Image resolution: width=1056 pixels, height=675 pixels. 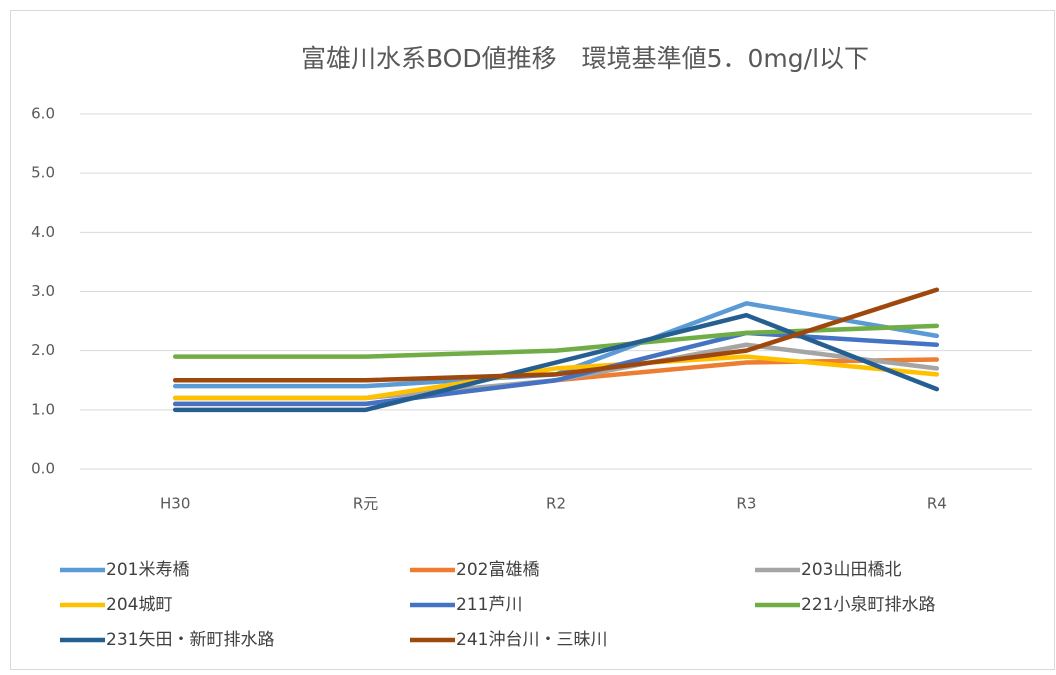 What do you see at coordinates (937, 504) in the screenshot?
I see `x-tick-label: R4` at bounding box center [937, 504].